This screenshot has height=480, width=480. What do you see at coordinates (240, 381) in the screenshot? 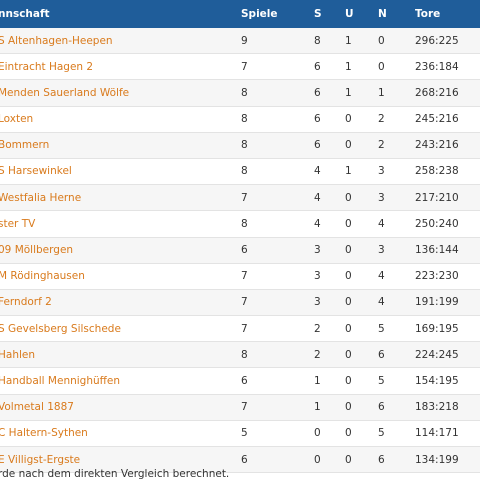
I see `table-row: Handball Mennighüffen 6 1 0 5 154:195` at bounding box center [240, 381].